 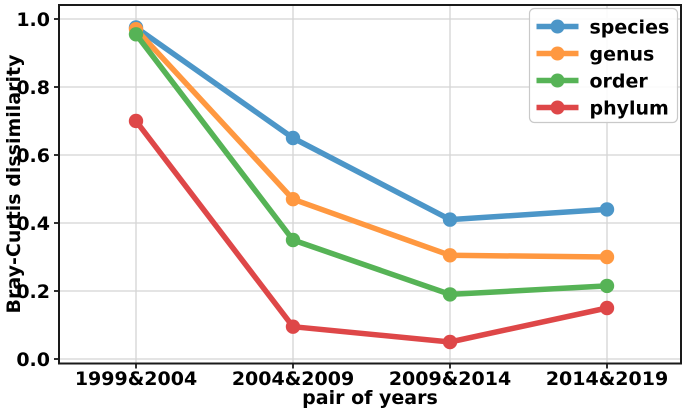 What do you see at coordinates (293, 379) in the screenshot?
I see `x-tick-label: 2004&2009` at bounding box center [293, 379].